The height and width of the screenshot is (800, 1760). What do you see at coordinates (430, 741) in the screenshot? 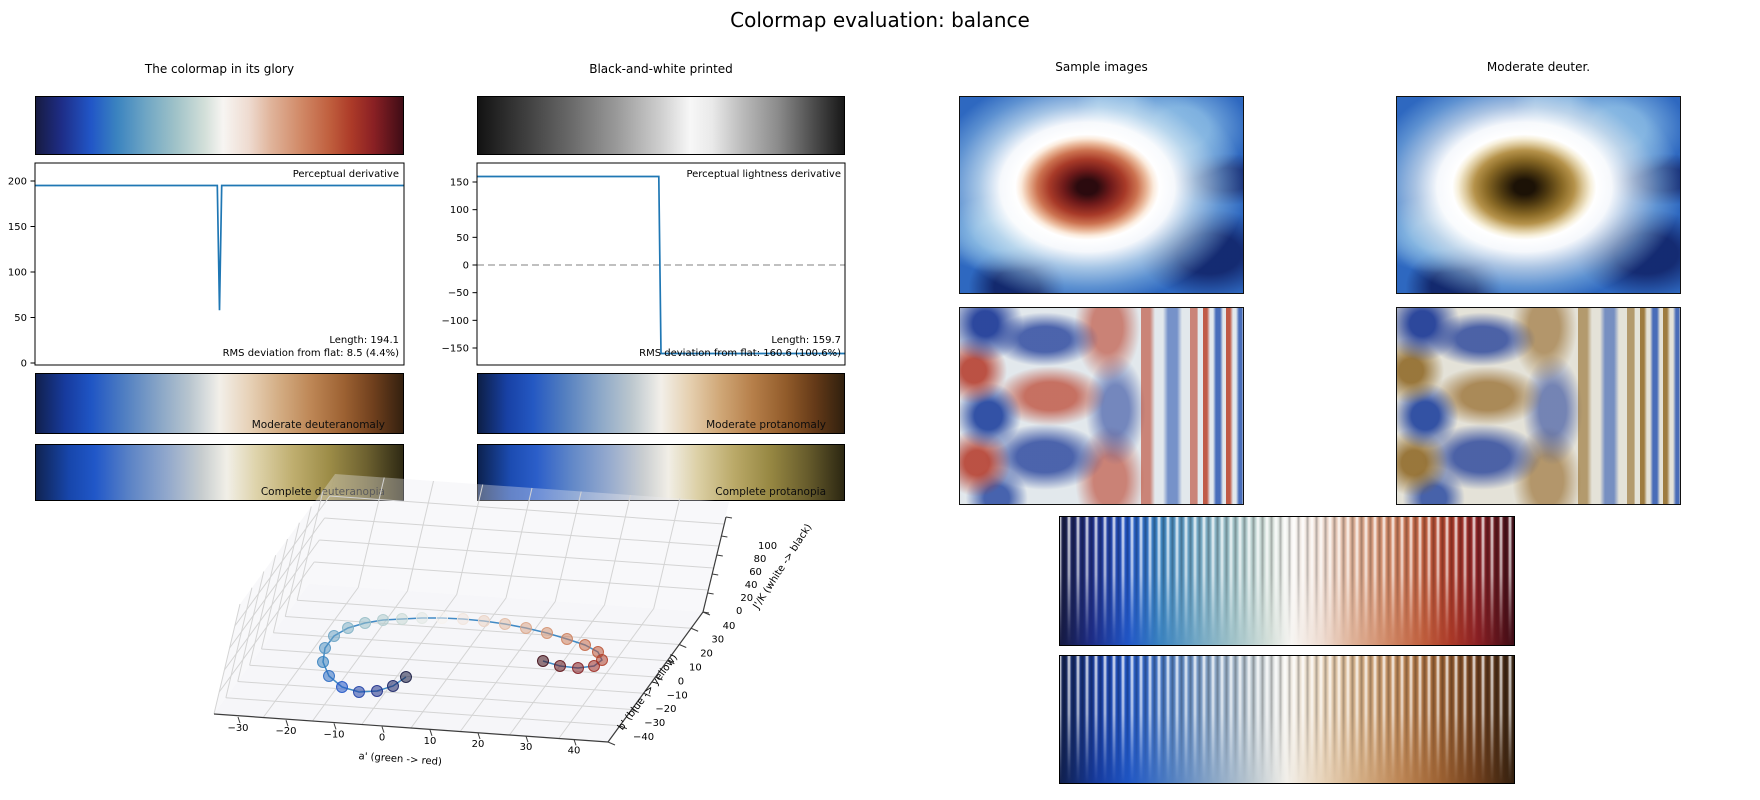
I see `x-tick-label: 10` at bounding box center [430, 741].